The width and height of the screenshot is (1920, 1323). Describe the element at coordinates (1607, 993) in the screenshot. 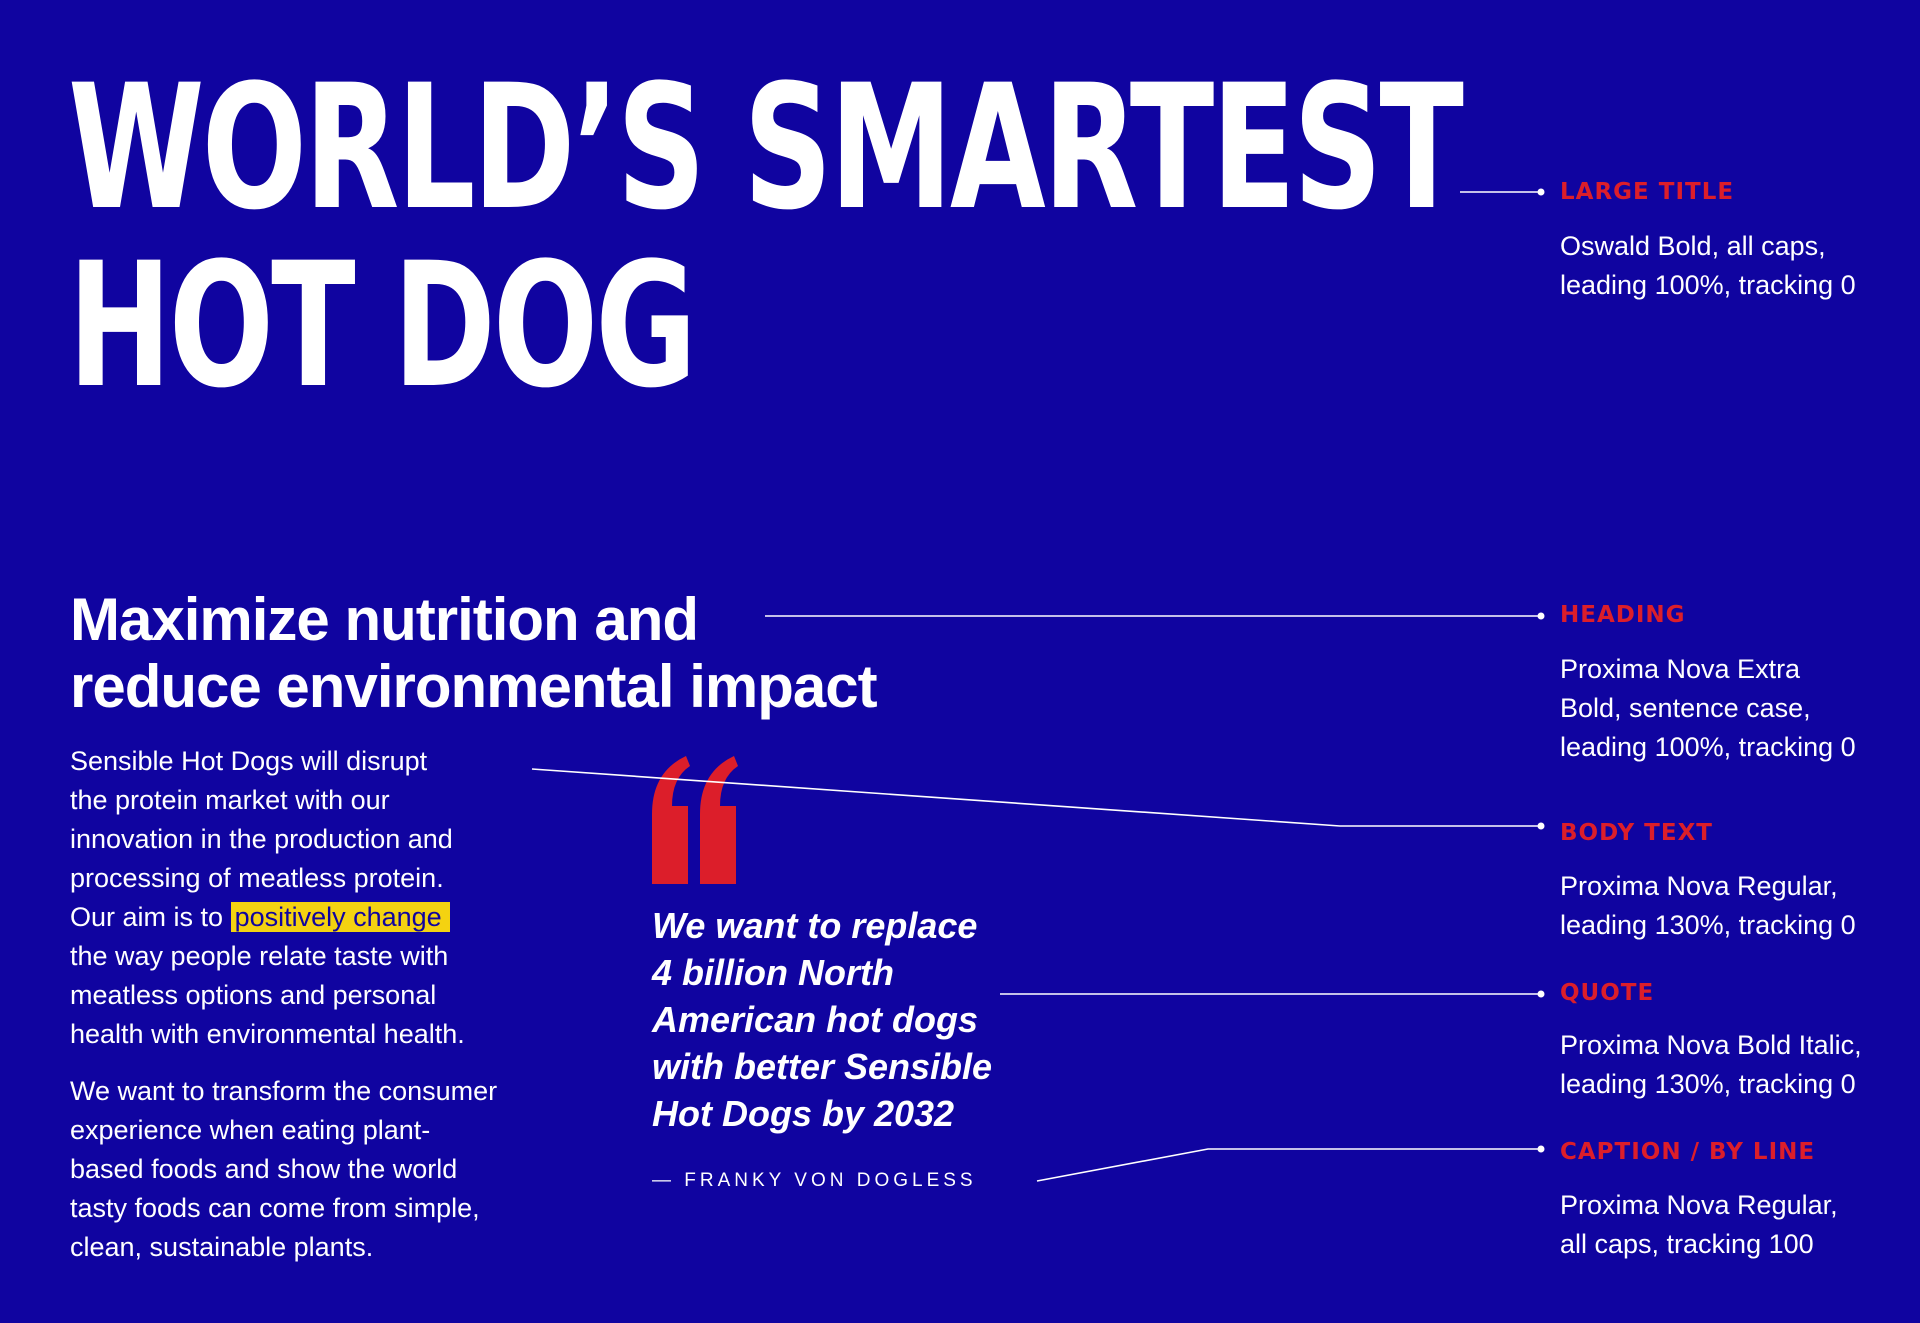

I see `annotation-label-quote: QUOTE` at that location.